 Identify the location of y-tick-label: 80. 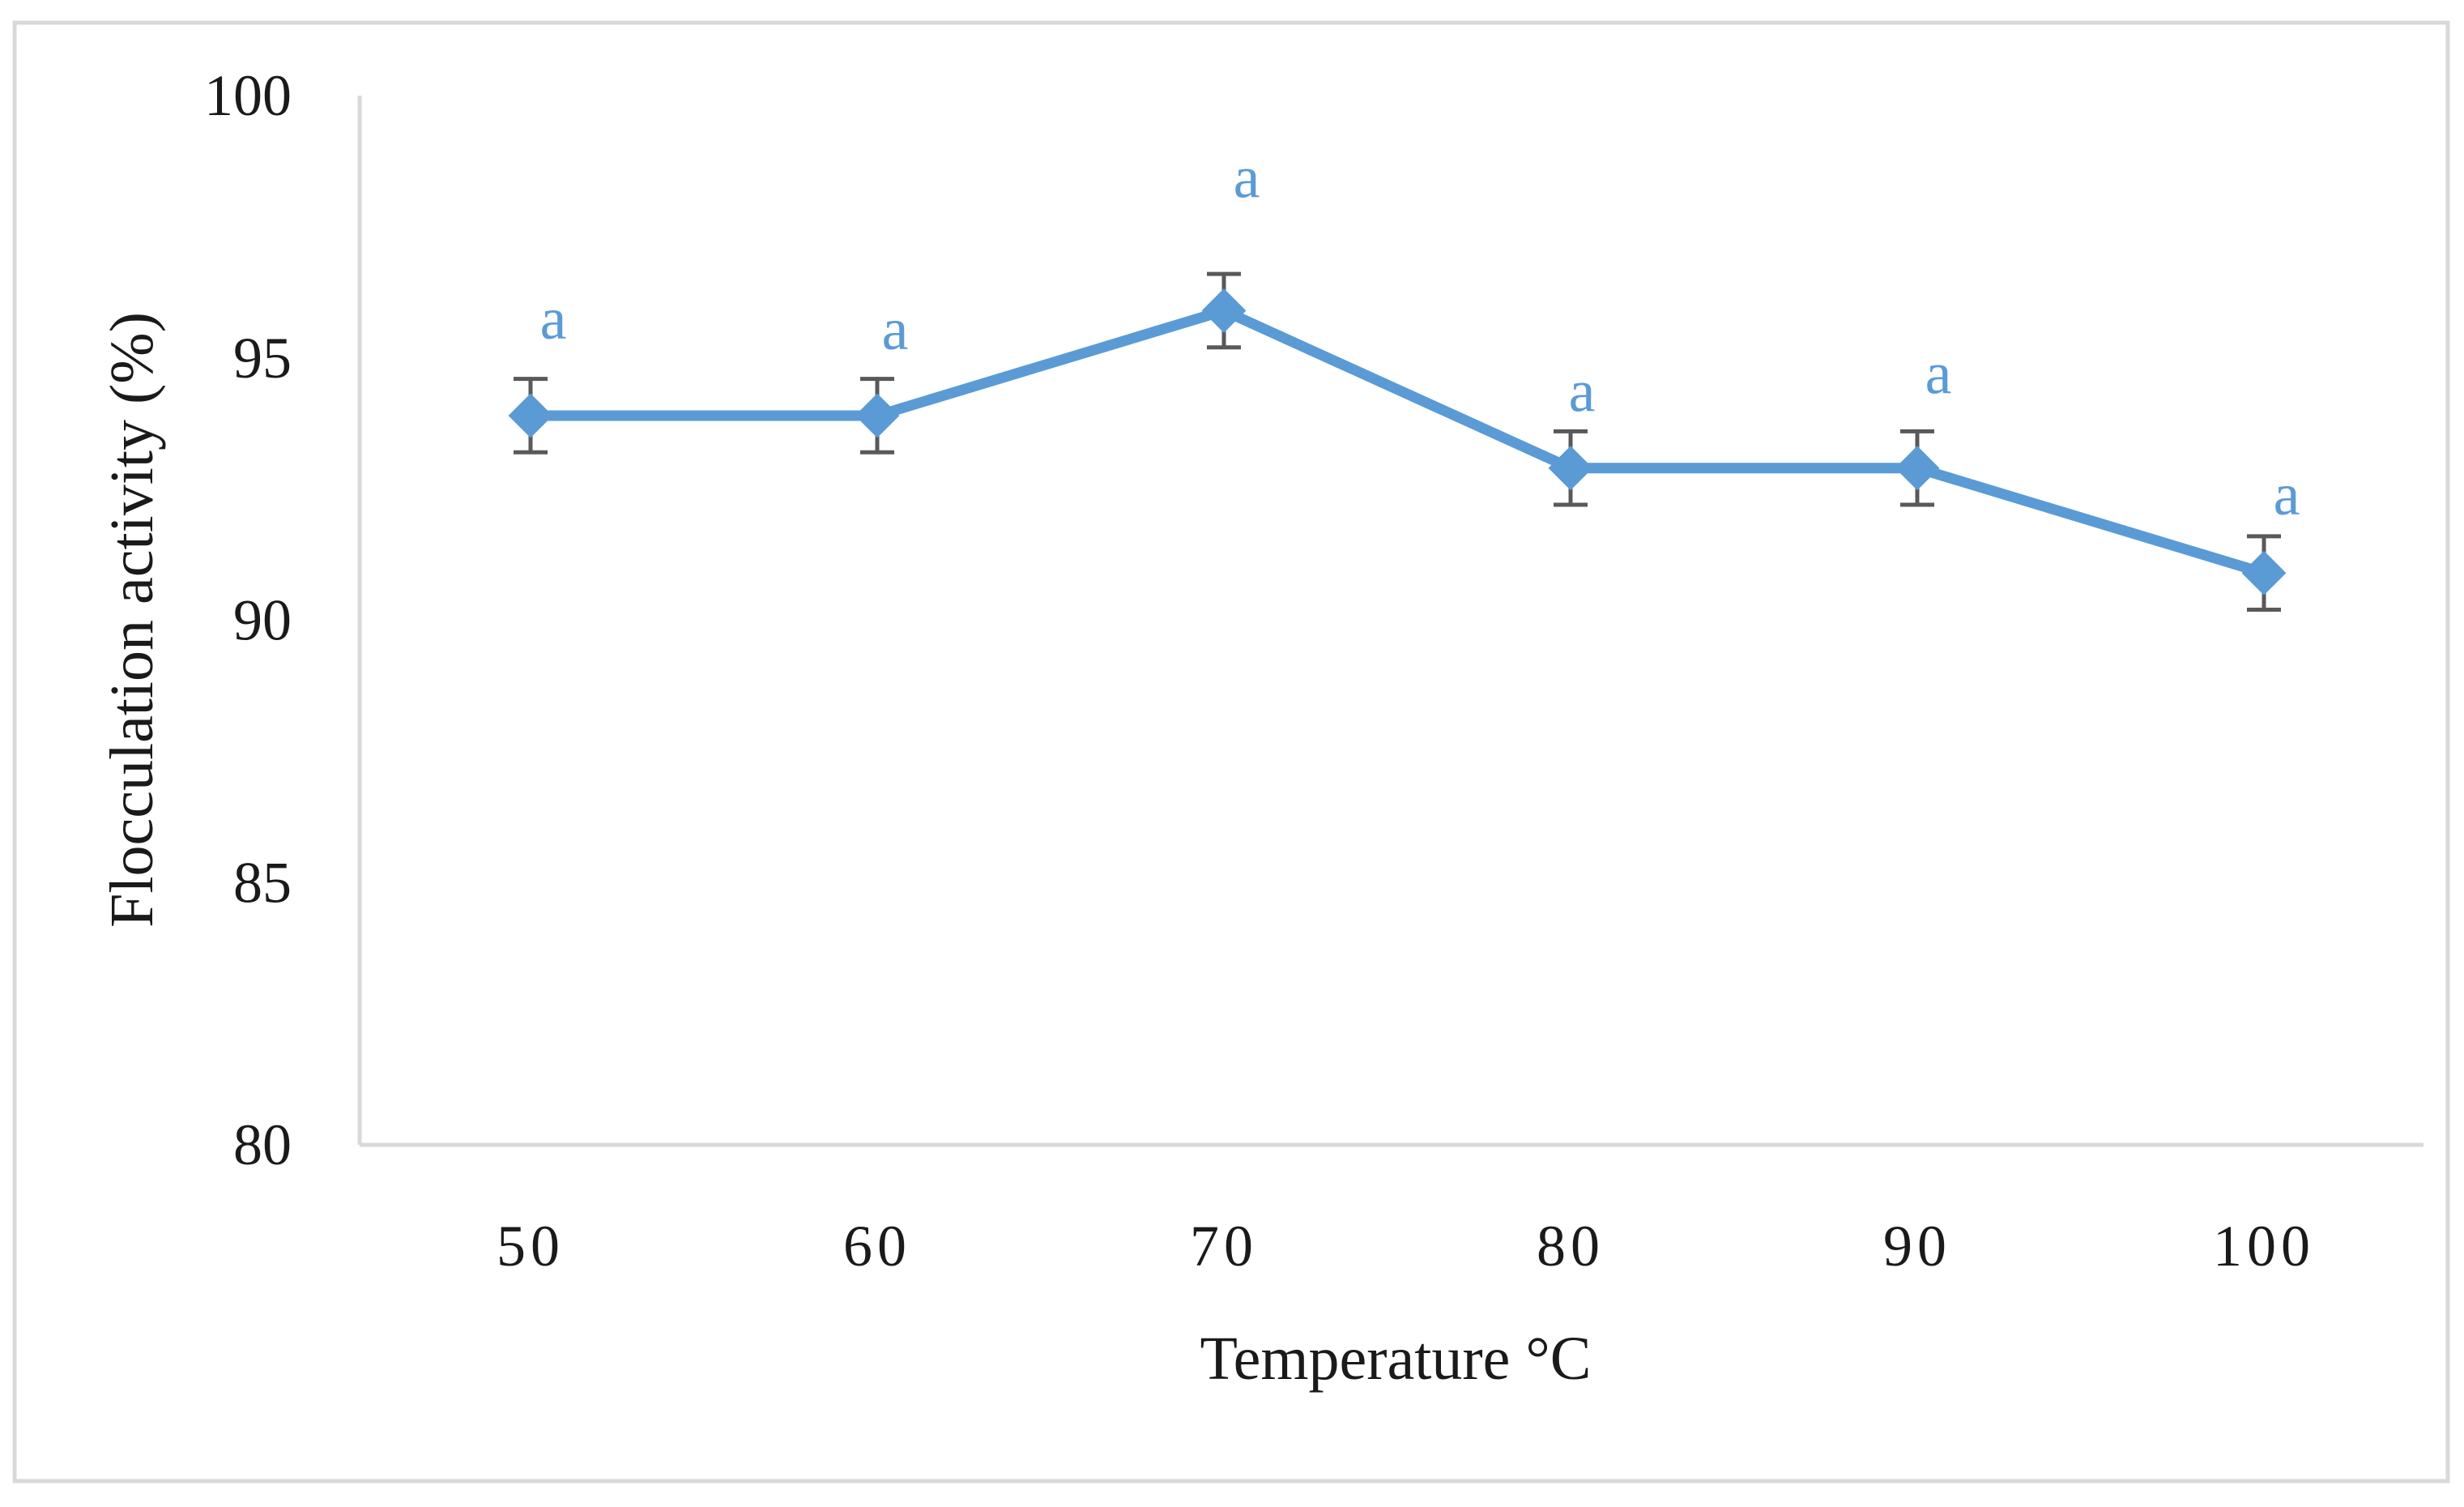
(262, 1144).